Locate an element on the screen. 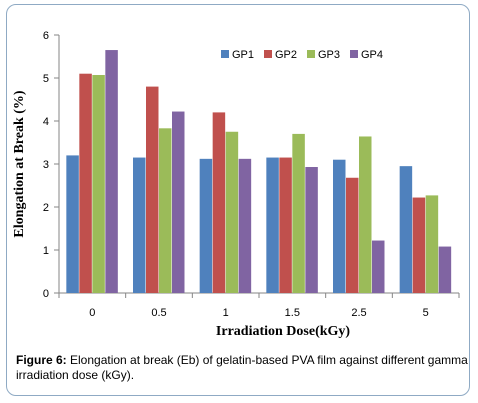 The width and height of the screenshot is (478, 403). x-tick-label: 5 is located at coordinates (426, 313).